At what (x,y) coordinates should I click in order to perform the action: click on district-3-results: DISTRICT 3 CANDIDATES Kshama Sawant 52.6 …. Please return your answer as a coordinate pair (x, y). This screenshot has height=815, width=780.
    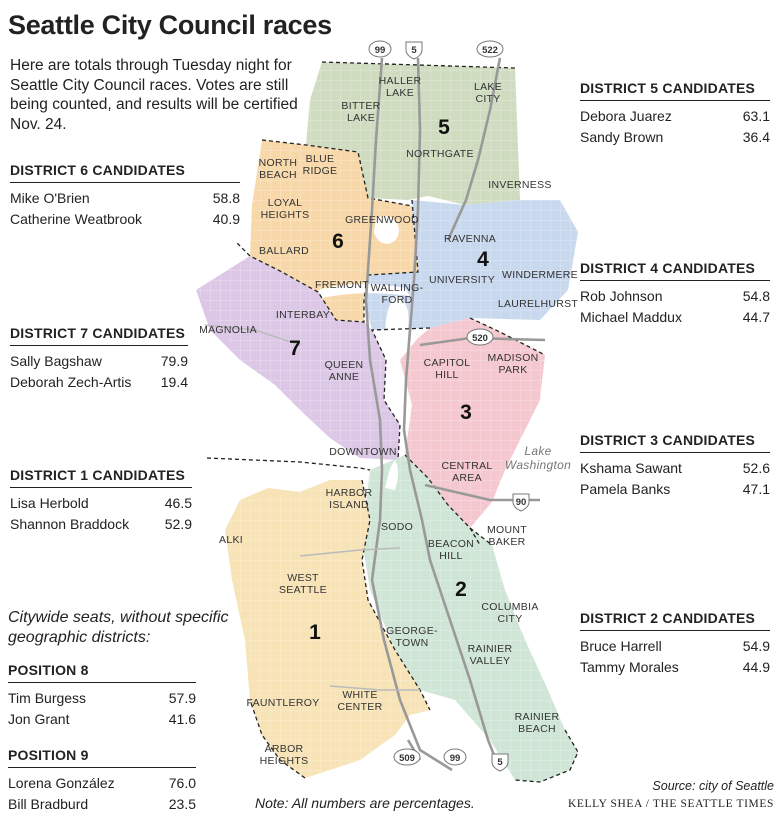
    Looking at the image, I should click on (675, 466).